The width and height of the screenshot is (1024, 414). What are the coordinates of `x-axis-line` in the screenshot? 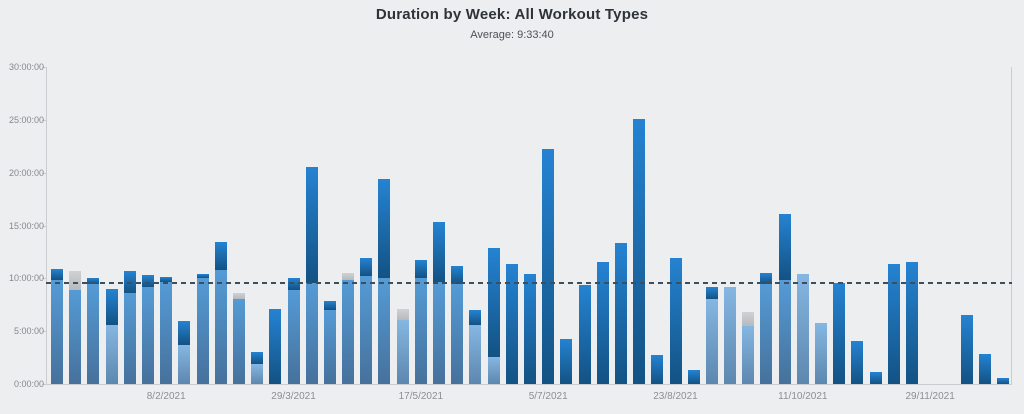 It's located at (529, 384).